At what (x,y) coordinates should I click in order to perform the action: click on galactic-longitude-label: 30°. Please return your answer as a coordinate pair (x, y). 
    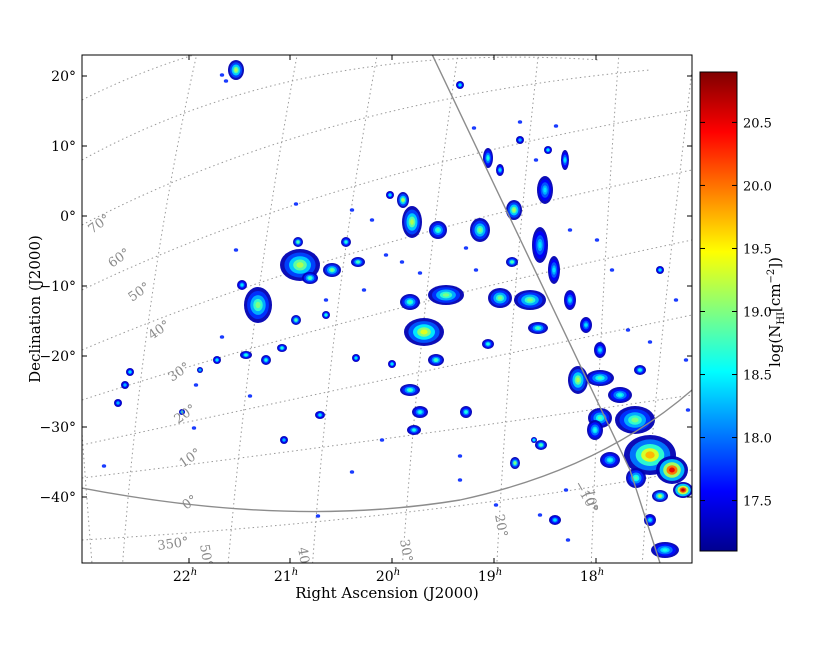
    Looking at the image, I should click on (405, 550).